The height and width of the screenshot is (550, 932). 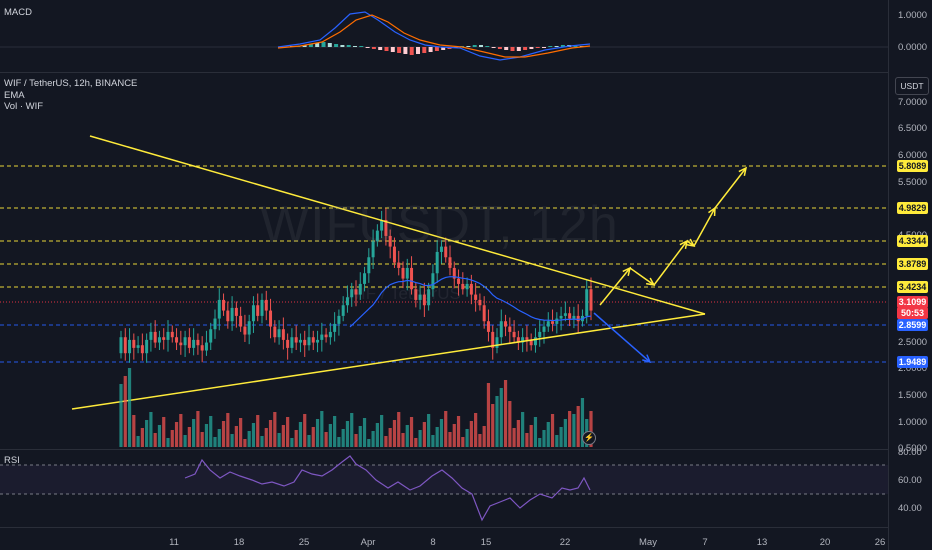 I want to click on projection-bearish, so click(x=622, y=337).